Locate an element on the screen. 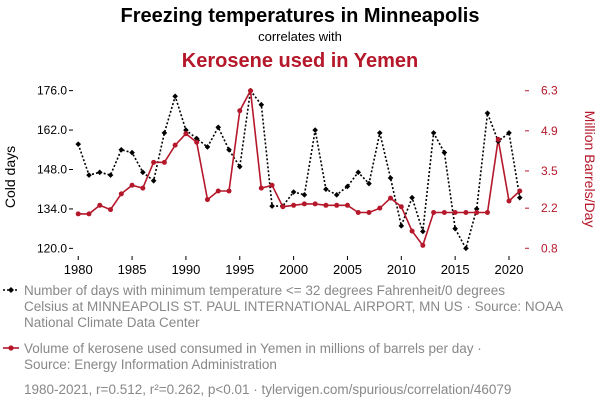 The width and height of the screenshot is (600, 408). kerosene-point-2005 is located at coordinates (347, 205).